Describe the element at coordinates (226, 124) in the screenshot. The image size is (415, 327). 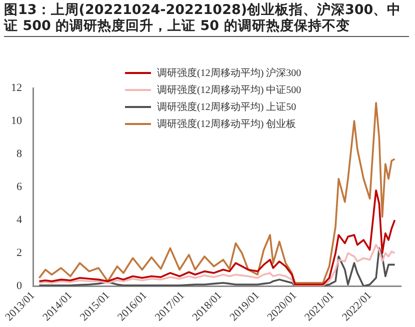
I see `legend-label: 调研强度(12周移动平均) 创业板` at that location.